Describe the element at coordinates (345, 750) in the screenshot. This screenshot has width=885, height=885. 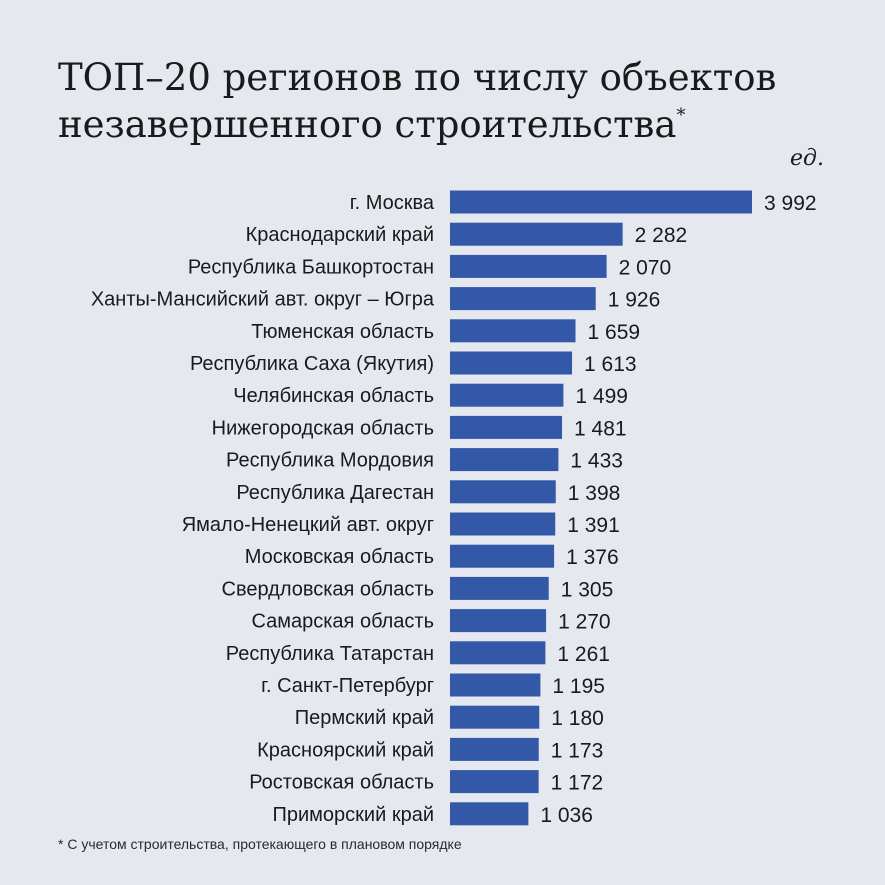
I see `category-label: Красноярский край` at that location.